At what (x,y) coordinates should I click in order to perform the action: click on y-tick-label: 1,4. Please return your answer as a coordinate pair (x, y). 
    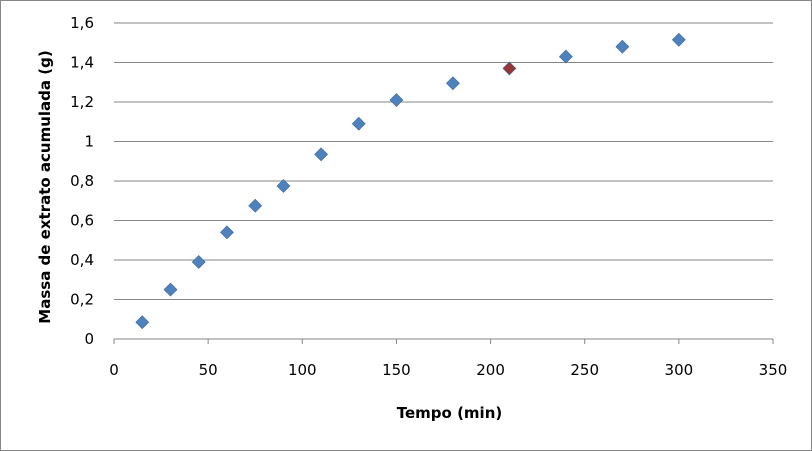
    Looking at the image, I should click on (82, 63).